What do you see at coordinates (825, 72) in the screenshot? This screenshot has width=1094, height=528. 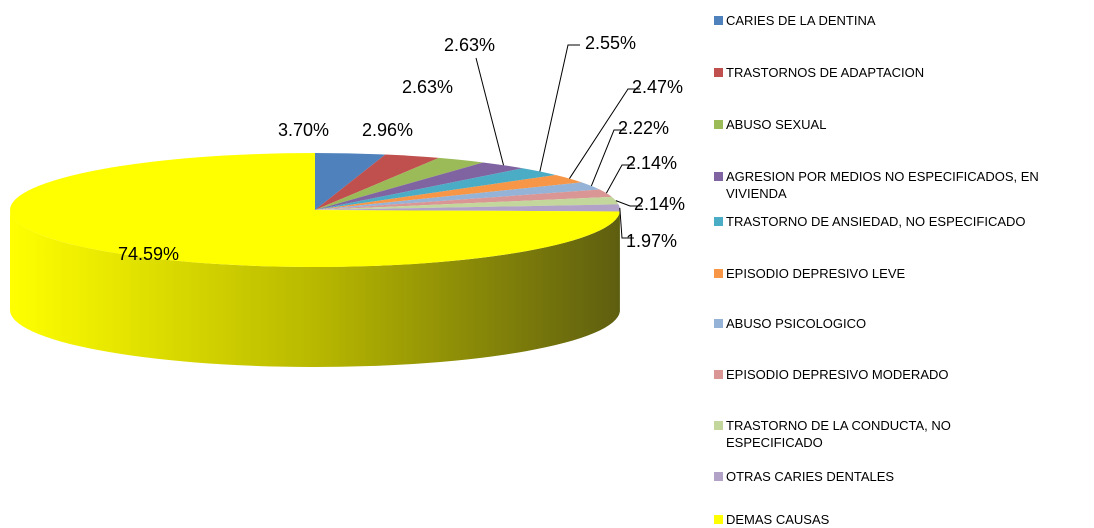 I see `legend-label: TRASTORNOS DE ADAPTACION` at bounding box center [825, 72].